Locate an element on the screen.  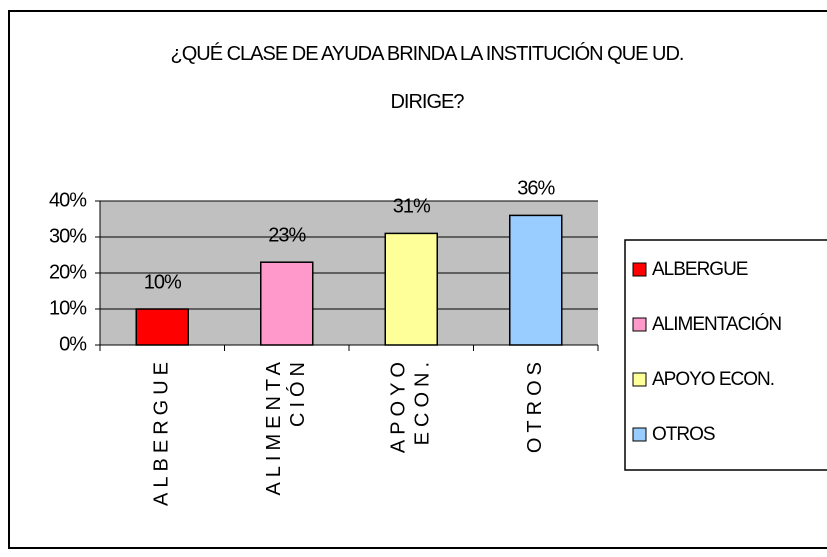
y-tick-label: 0% is located at coordinates (73, 344).